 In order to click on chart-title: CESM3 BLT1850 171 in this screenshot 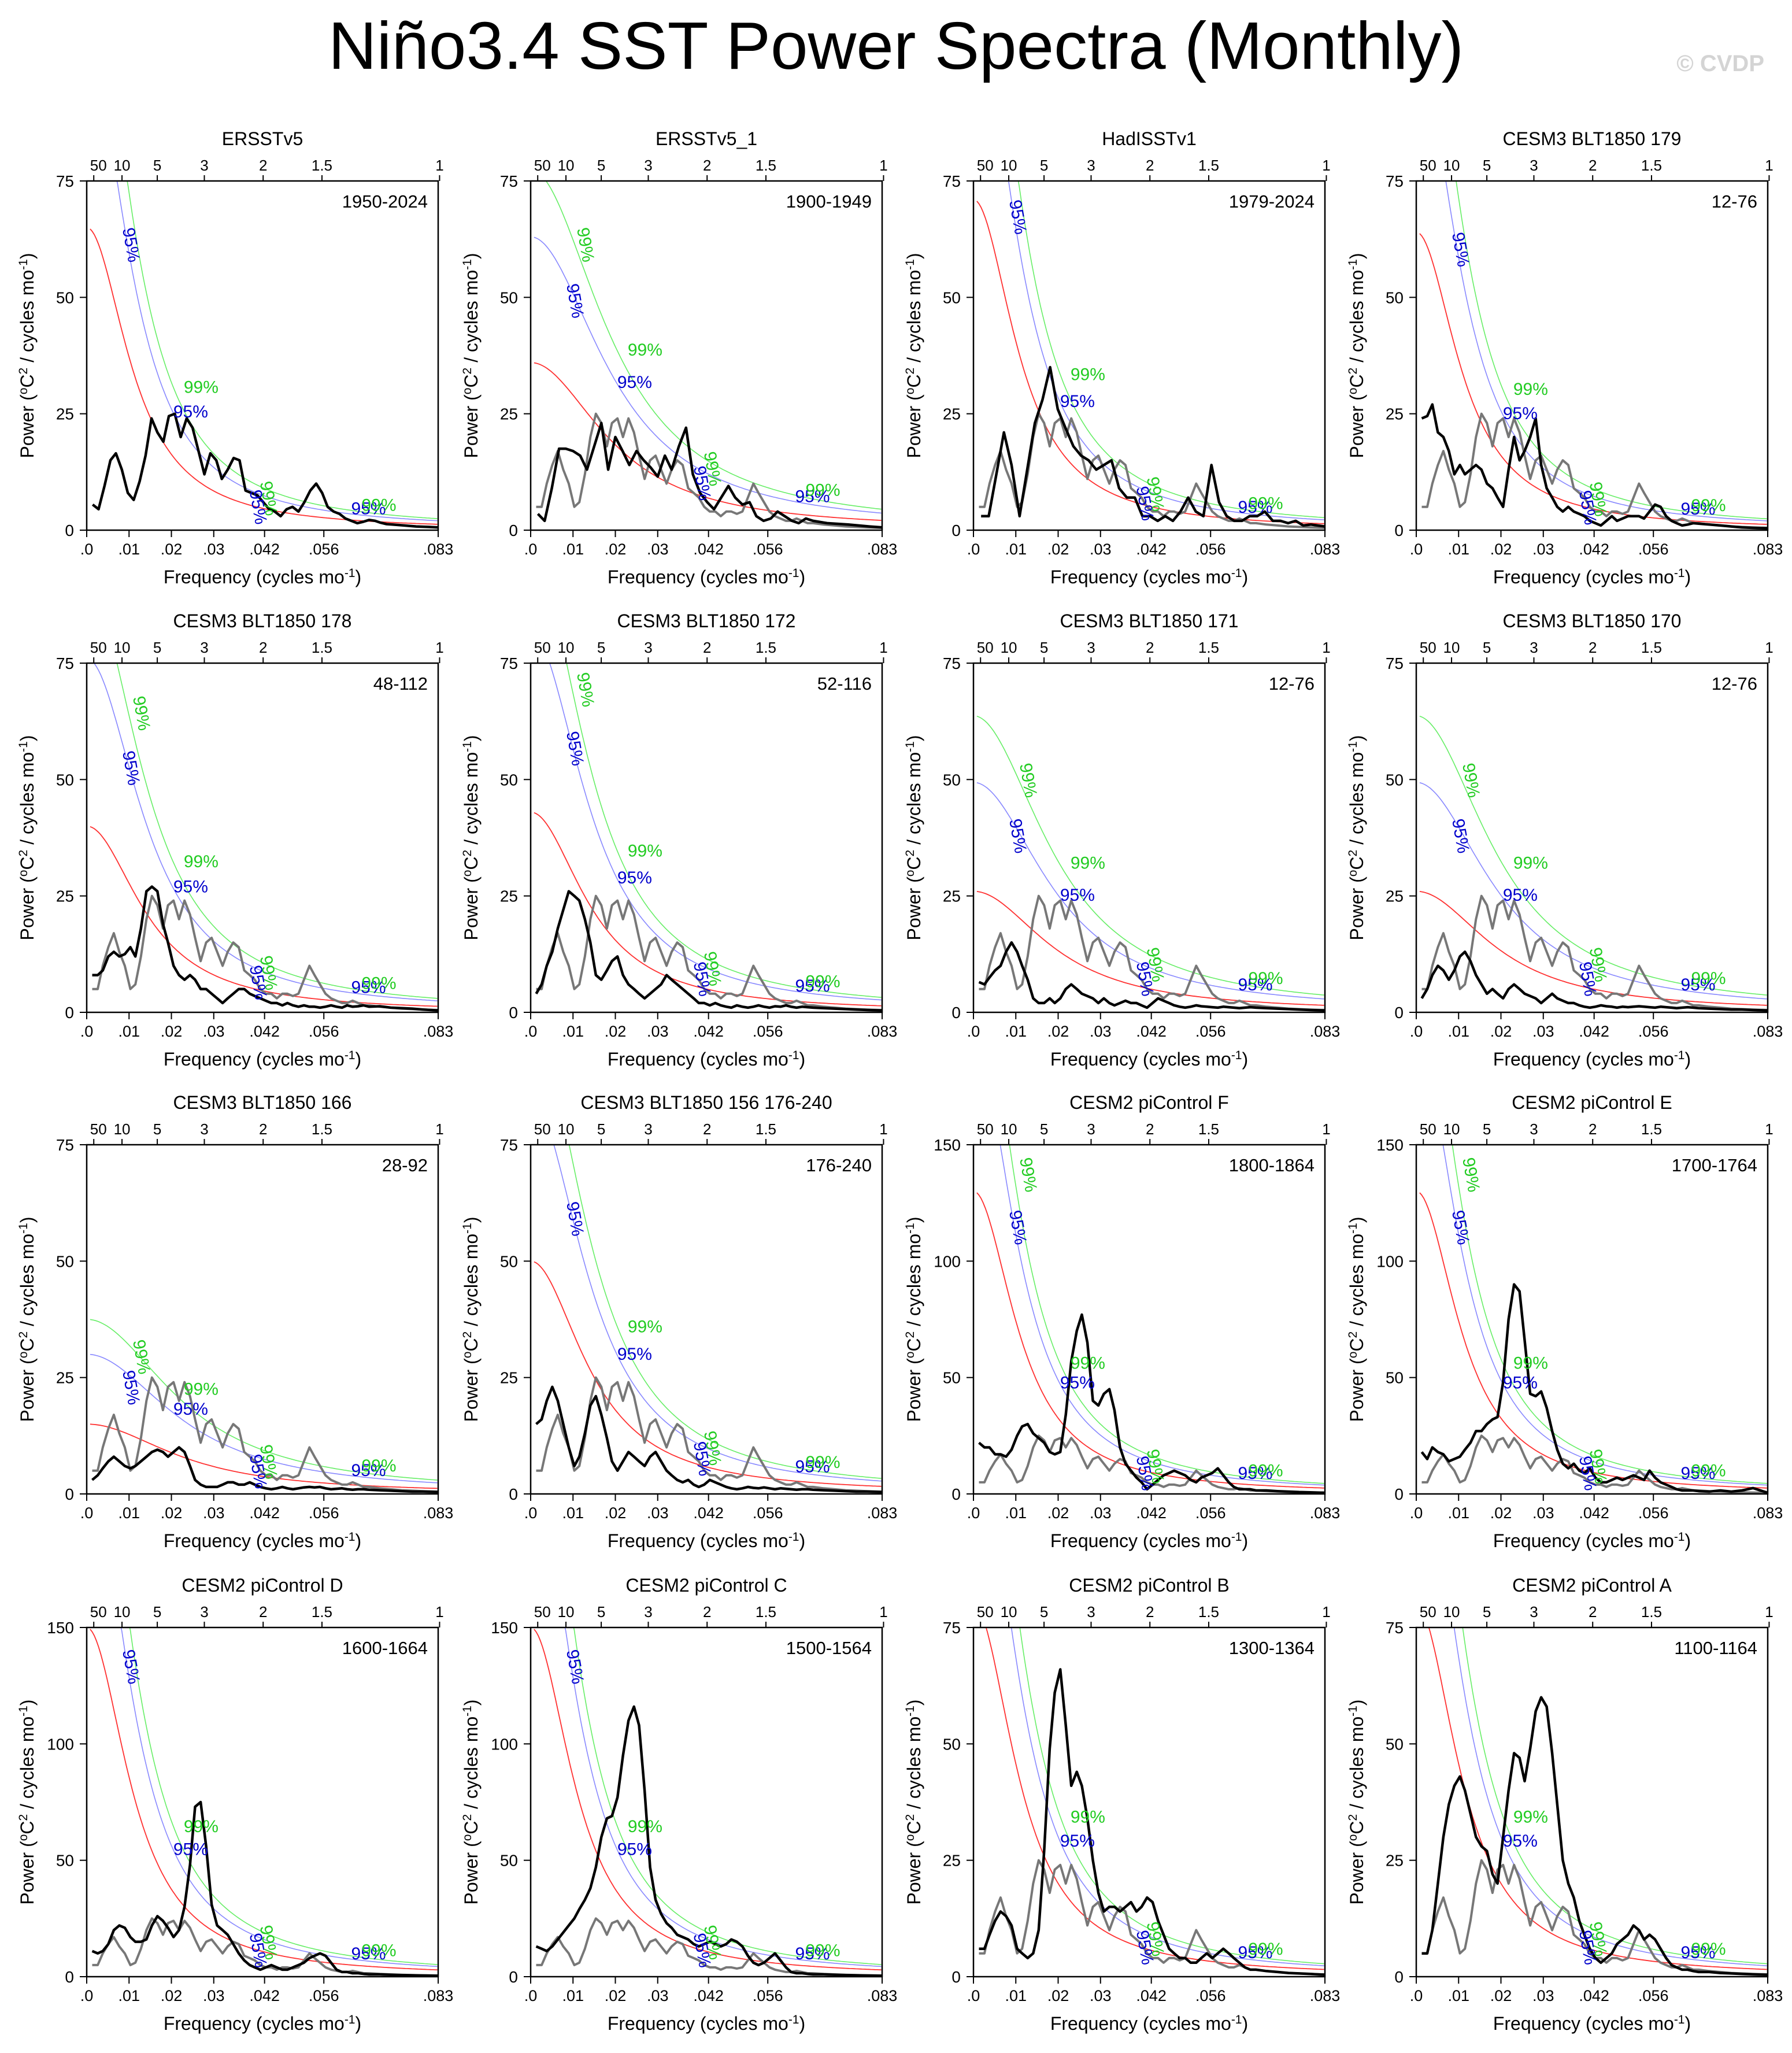, I will do `click(1149, 621)`.